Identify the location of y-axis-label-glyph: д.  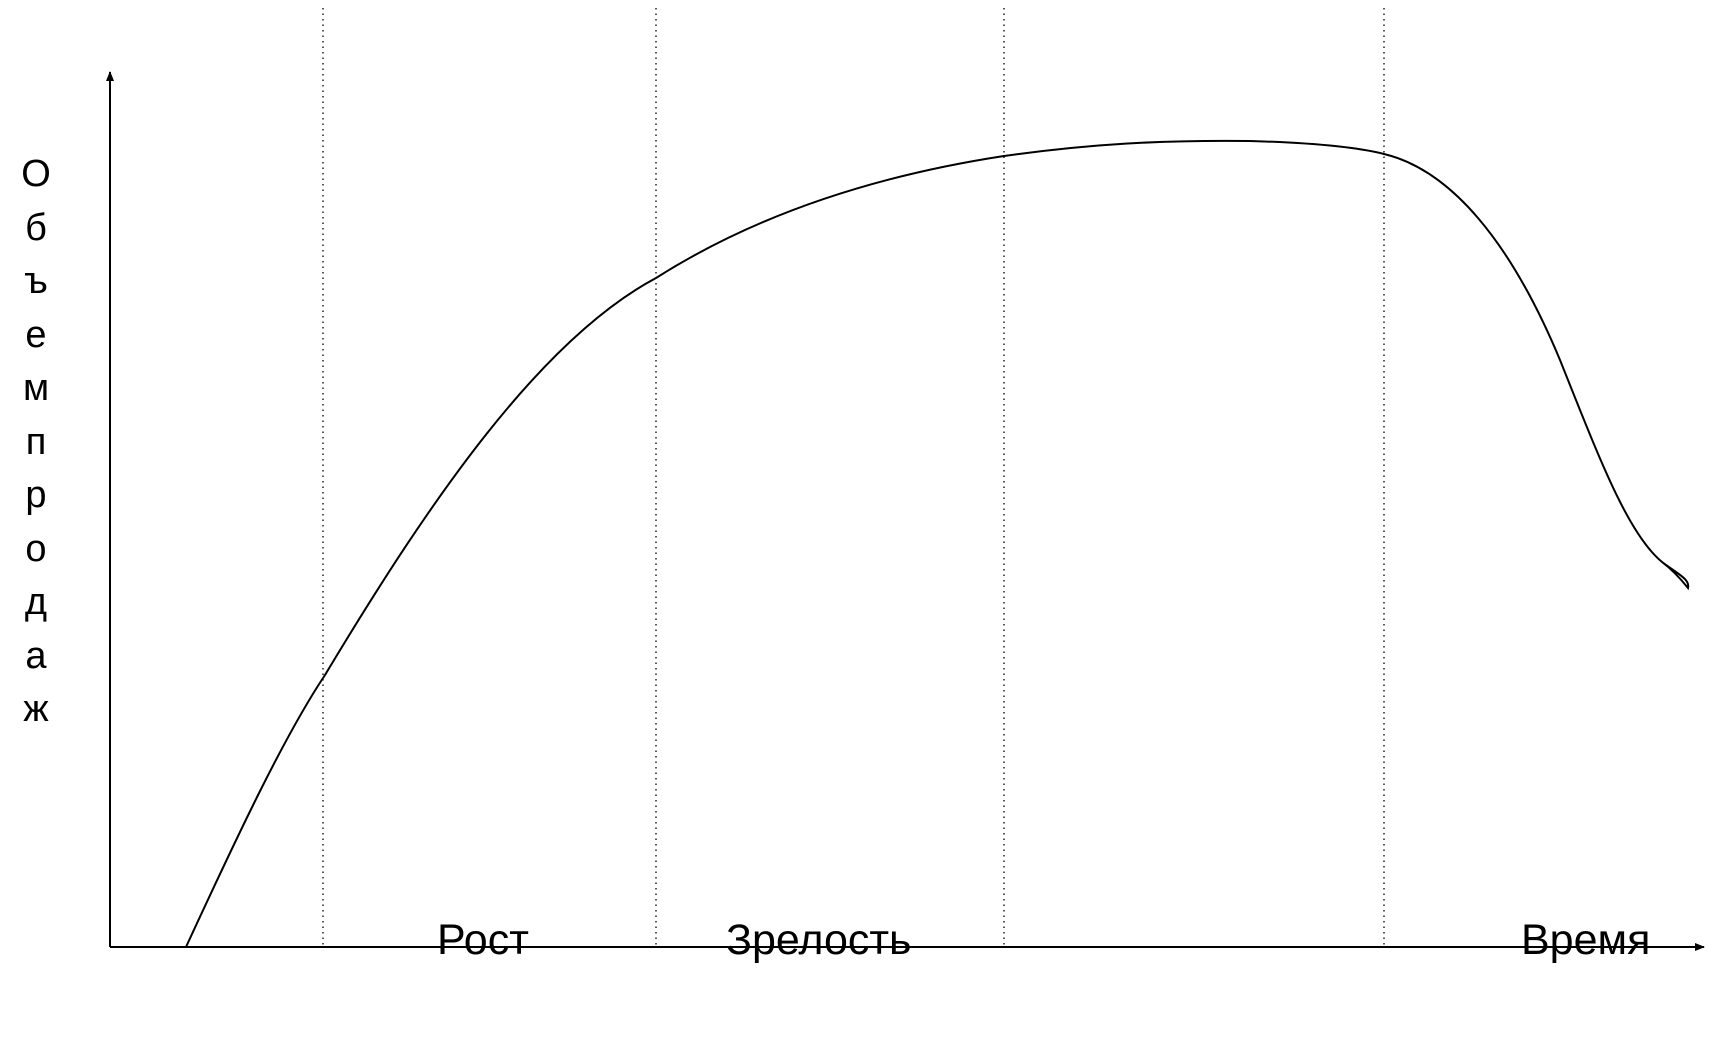
(36, 602).